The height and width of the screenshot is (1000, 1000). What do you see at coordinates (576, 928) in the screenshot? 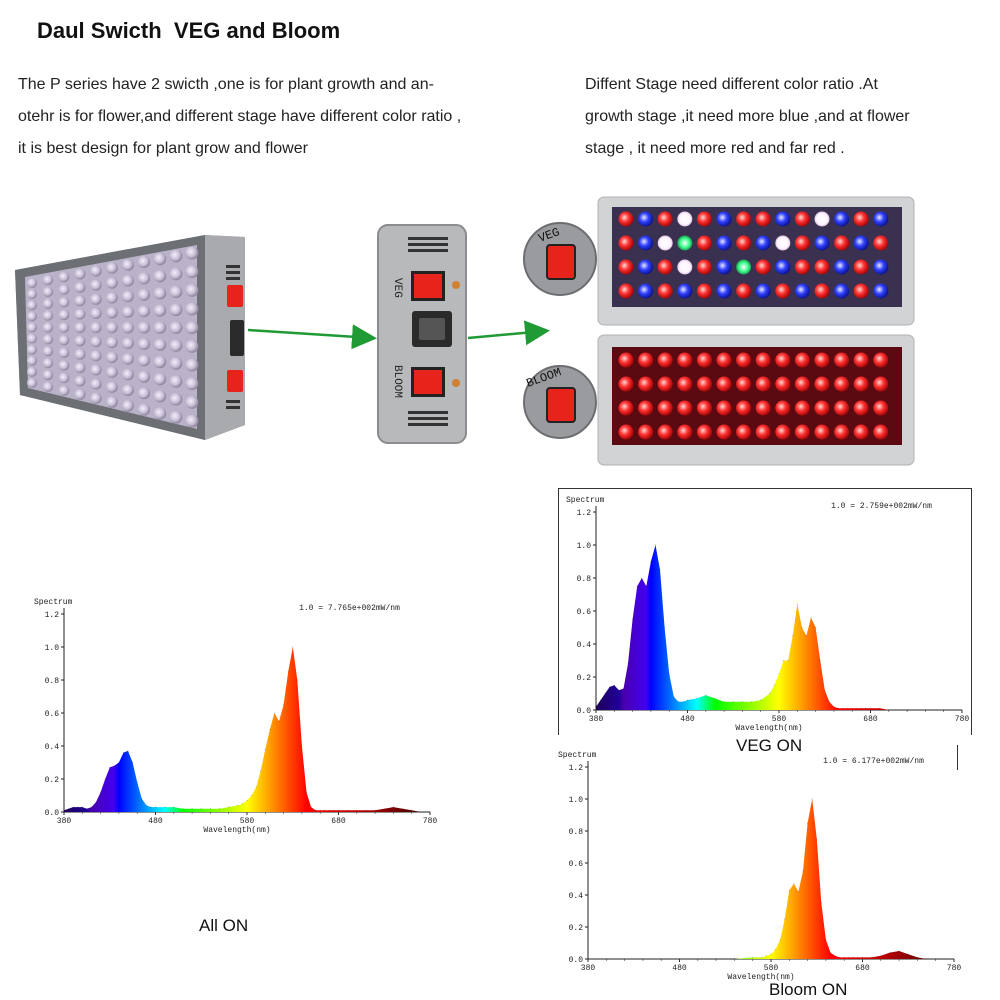
I see `y-tick-label: 0.2` at bounding box center [576, 928].